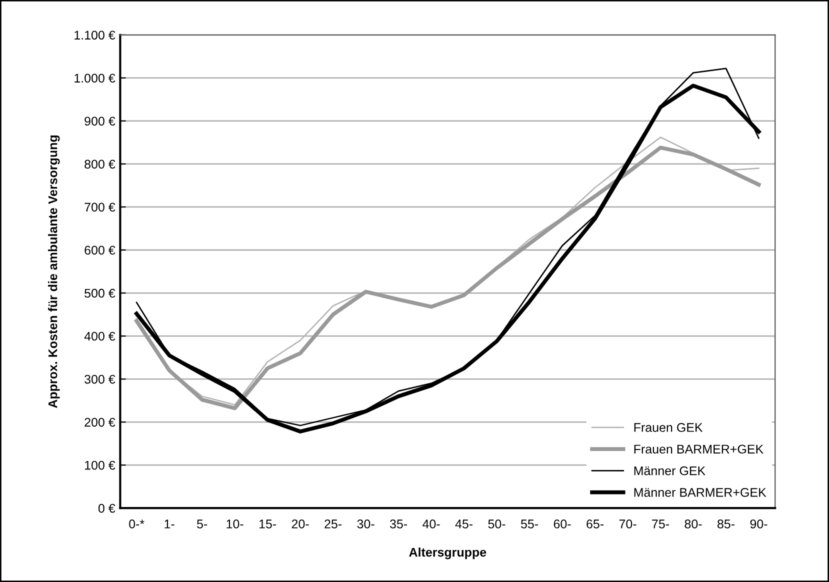  What do you see at coordinates (660, 524) in the screenshot?
I see `x-tick-label: 75-` at bounding box center [660, 524].